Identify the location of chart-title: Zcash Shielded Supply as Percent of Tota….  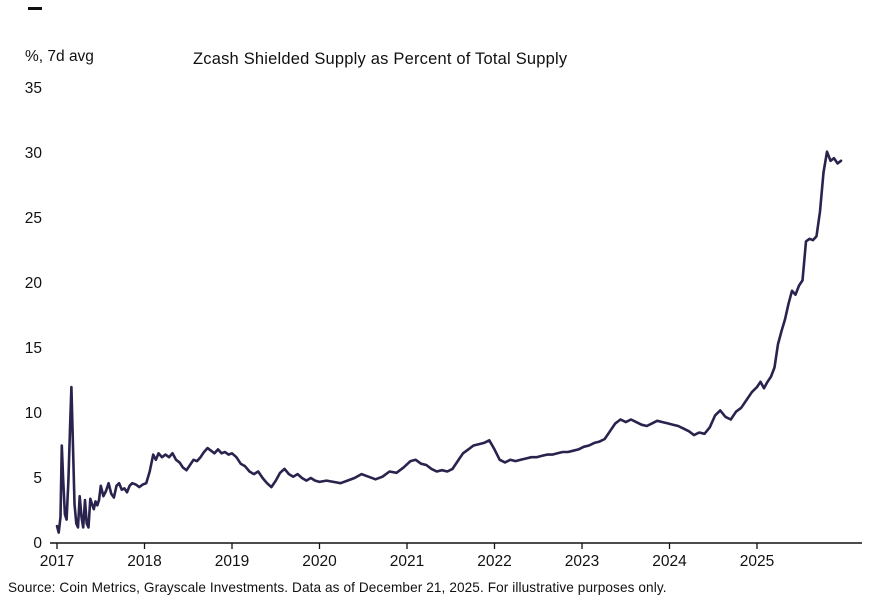
(380, 59).